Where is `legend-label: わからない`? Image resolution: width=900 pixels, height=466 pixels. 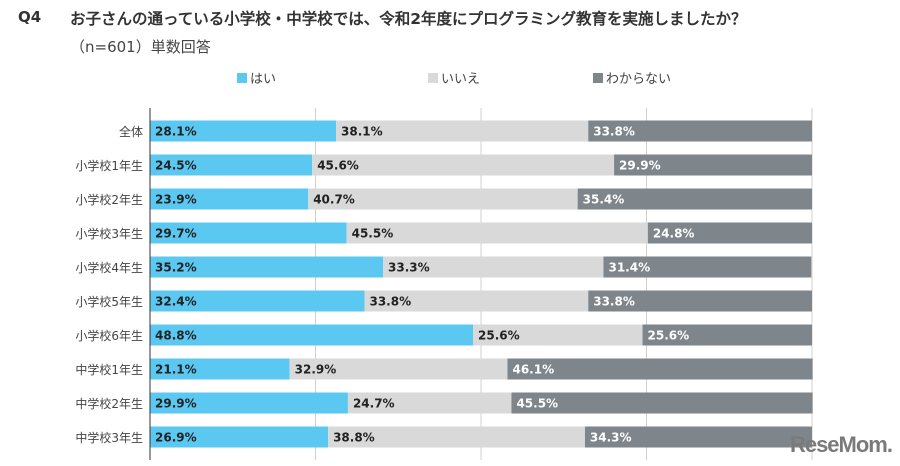 legend-label: わからない is located at coordinates (638, 79).